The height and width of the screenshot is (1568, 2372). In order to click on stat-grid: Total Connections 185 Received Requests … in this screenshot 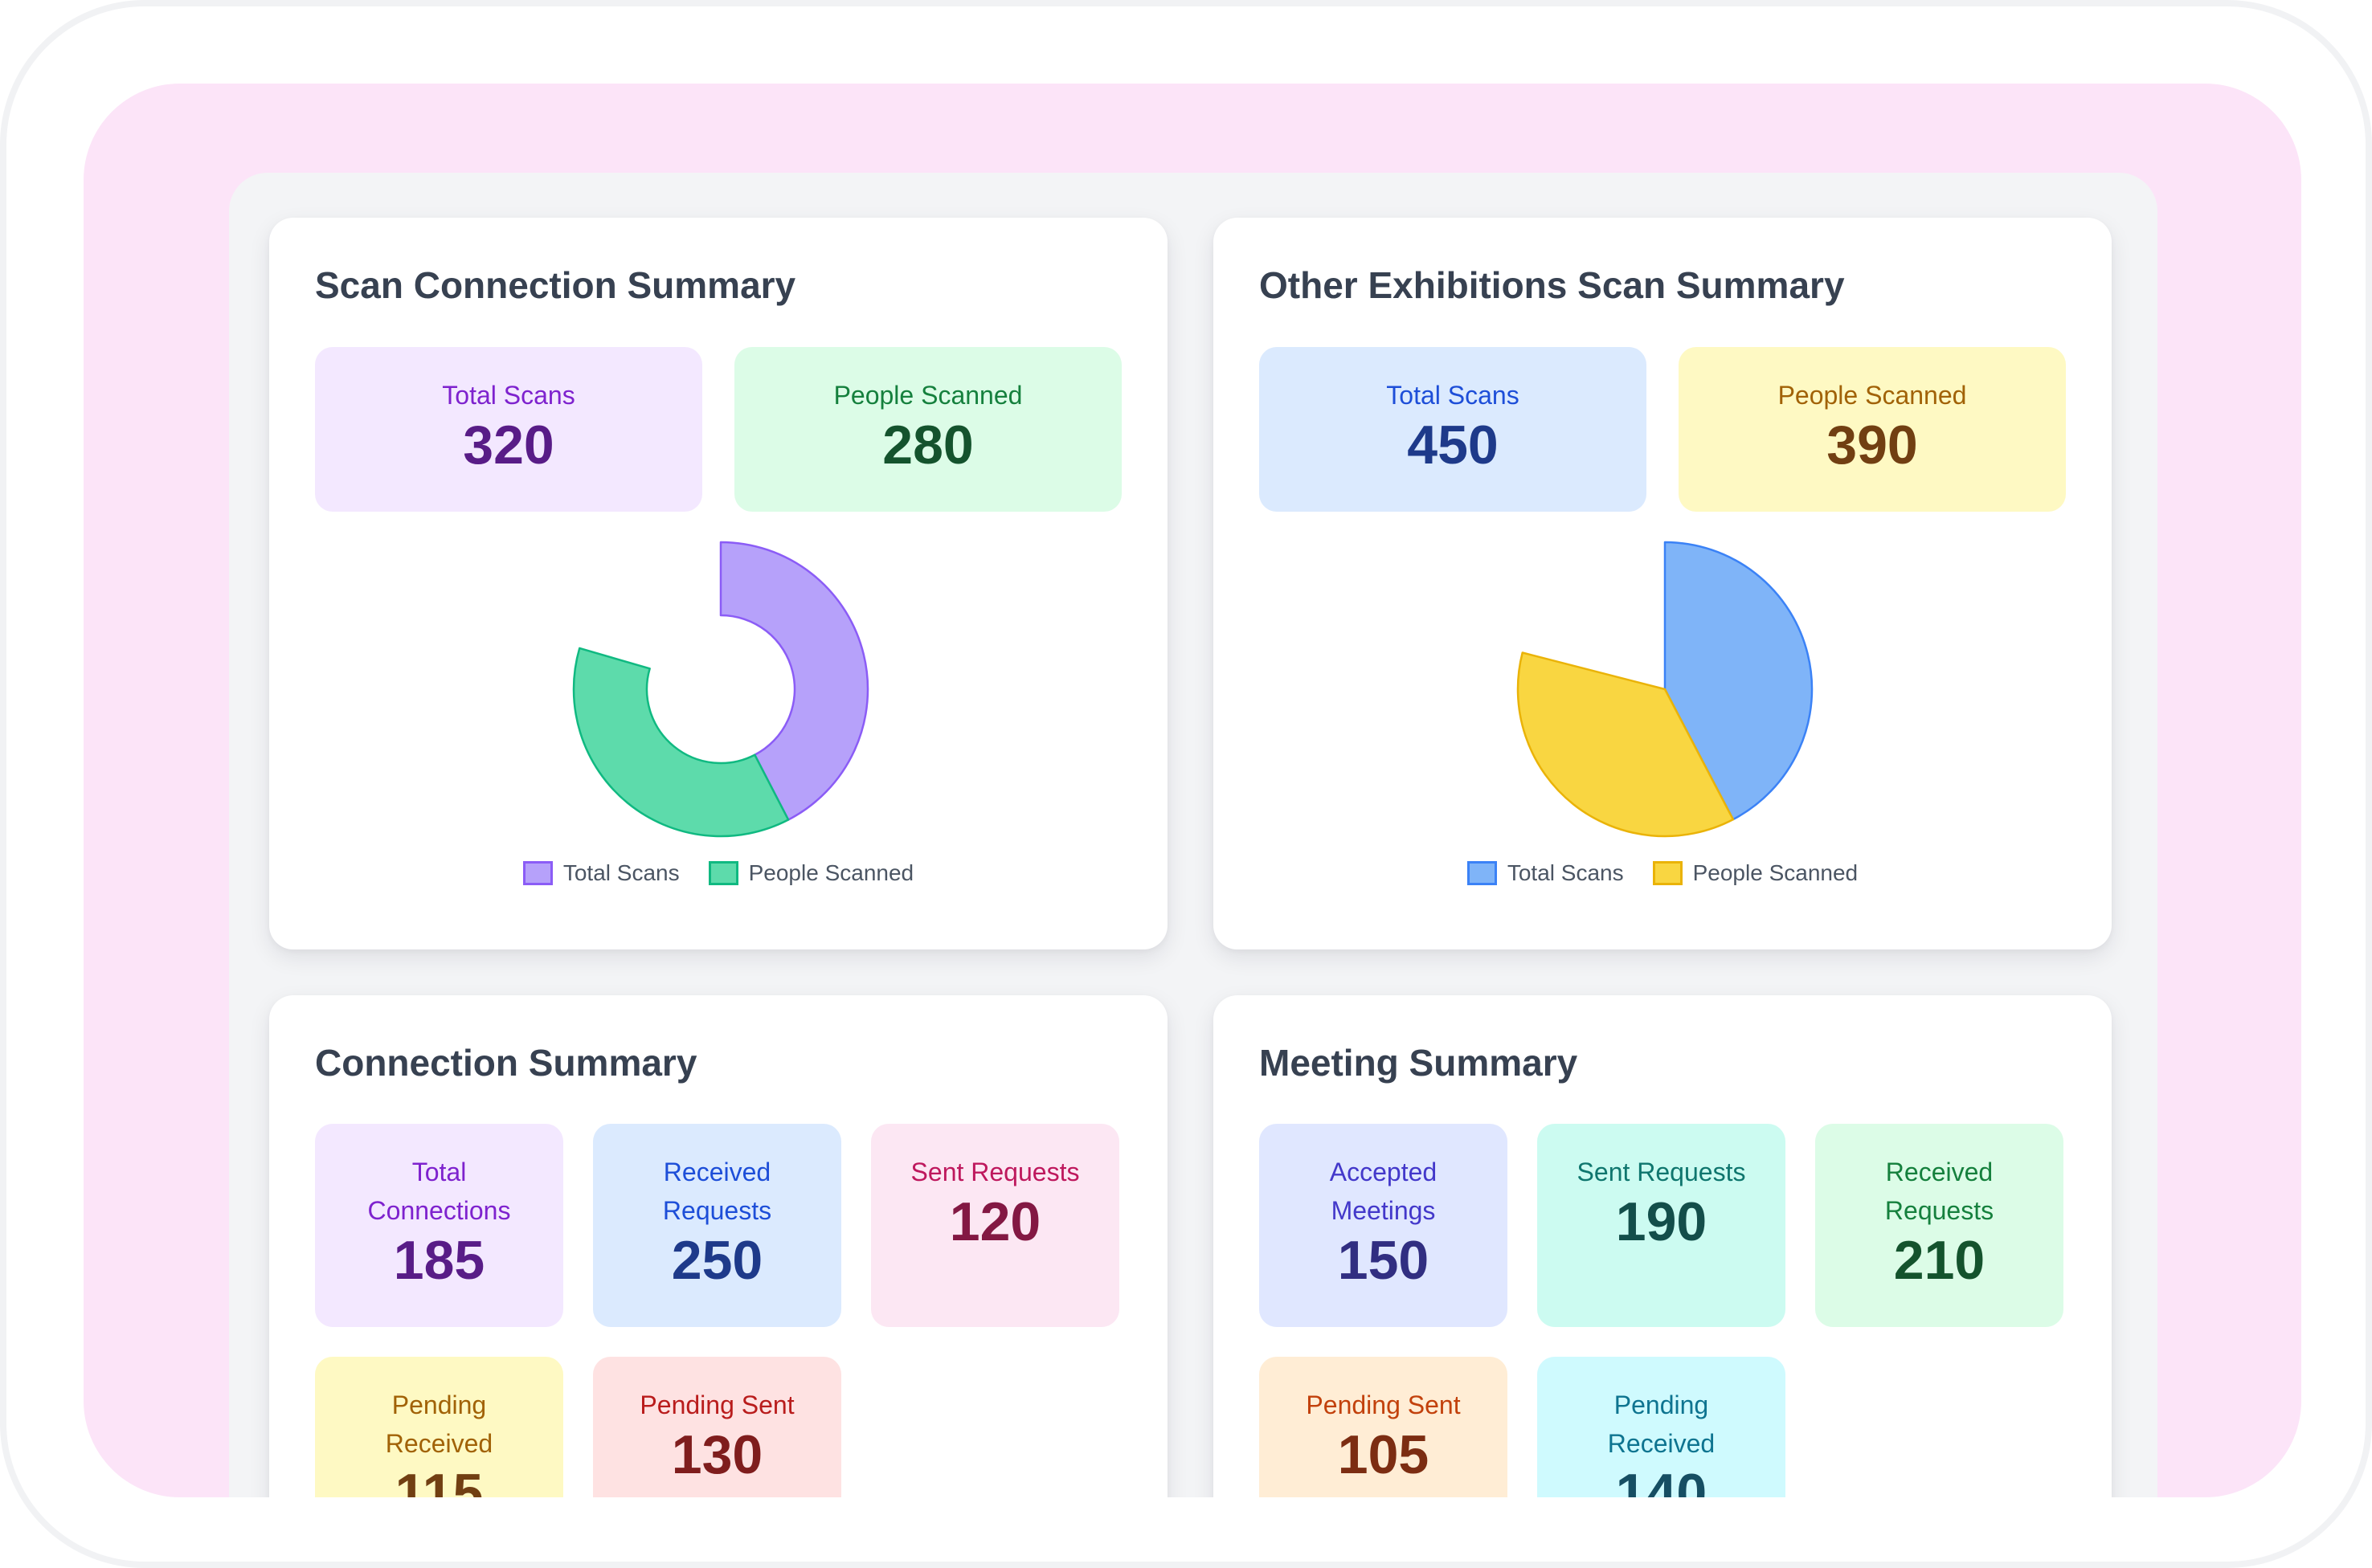, I will do `click(717, 1310)`.